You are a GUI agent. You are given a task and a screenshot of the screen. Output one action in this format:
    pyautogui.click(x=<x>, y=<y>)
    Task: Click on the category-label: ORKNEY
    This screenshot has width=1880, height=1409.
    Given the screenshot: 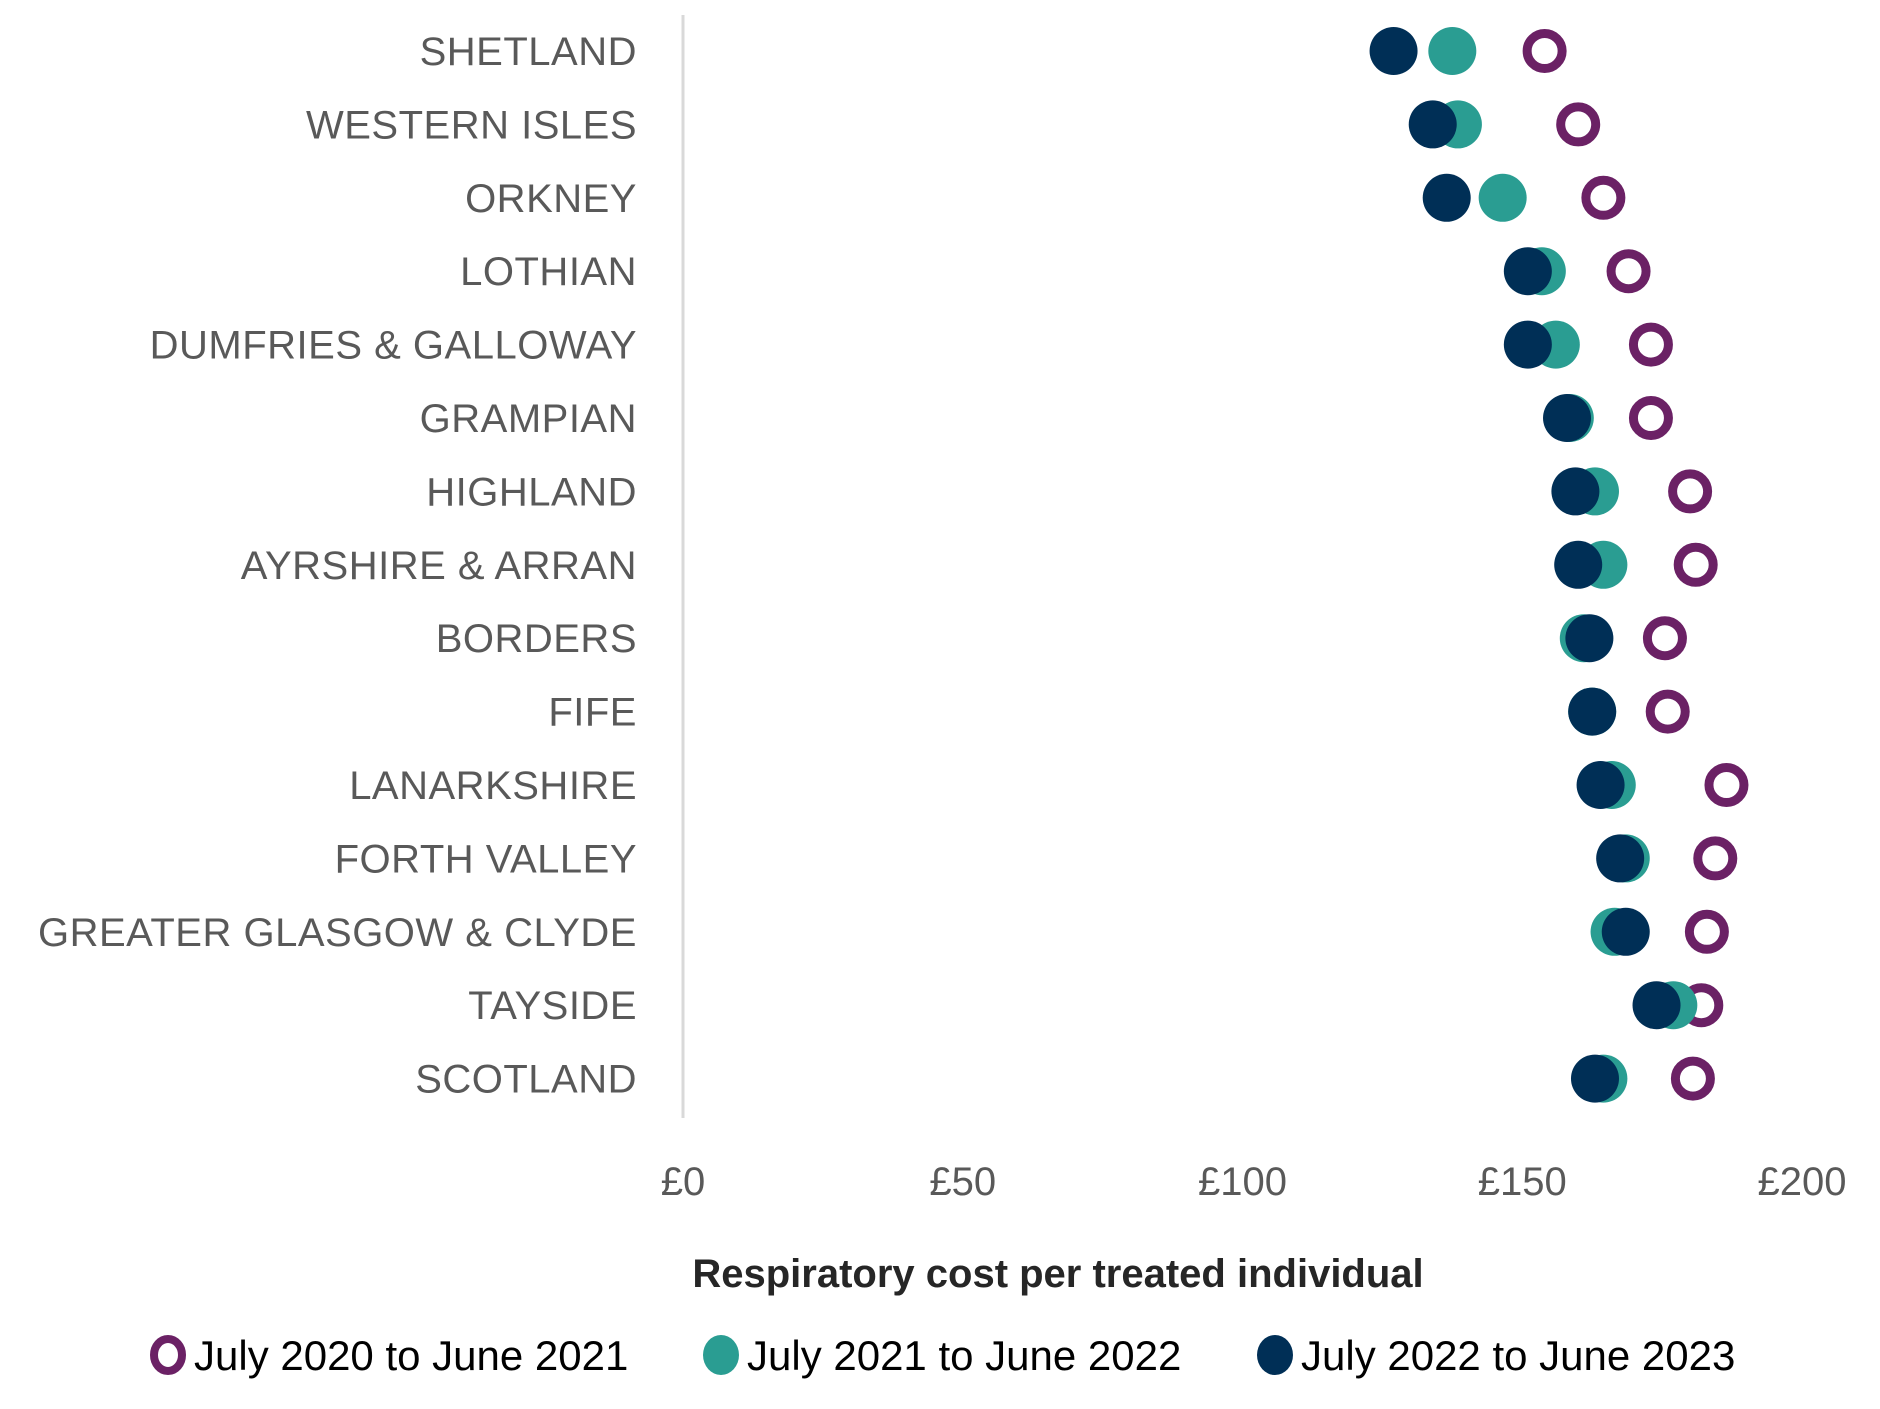 What is the action you would take?
    pyautogui.click(x=551, y=199)
    